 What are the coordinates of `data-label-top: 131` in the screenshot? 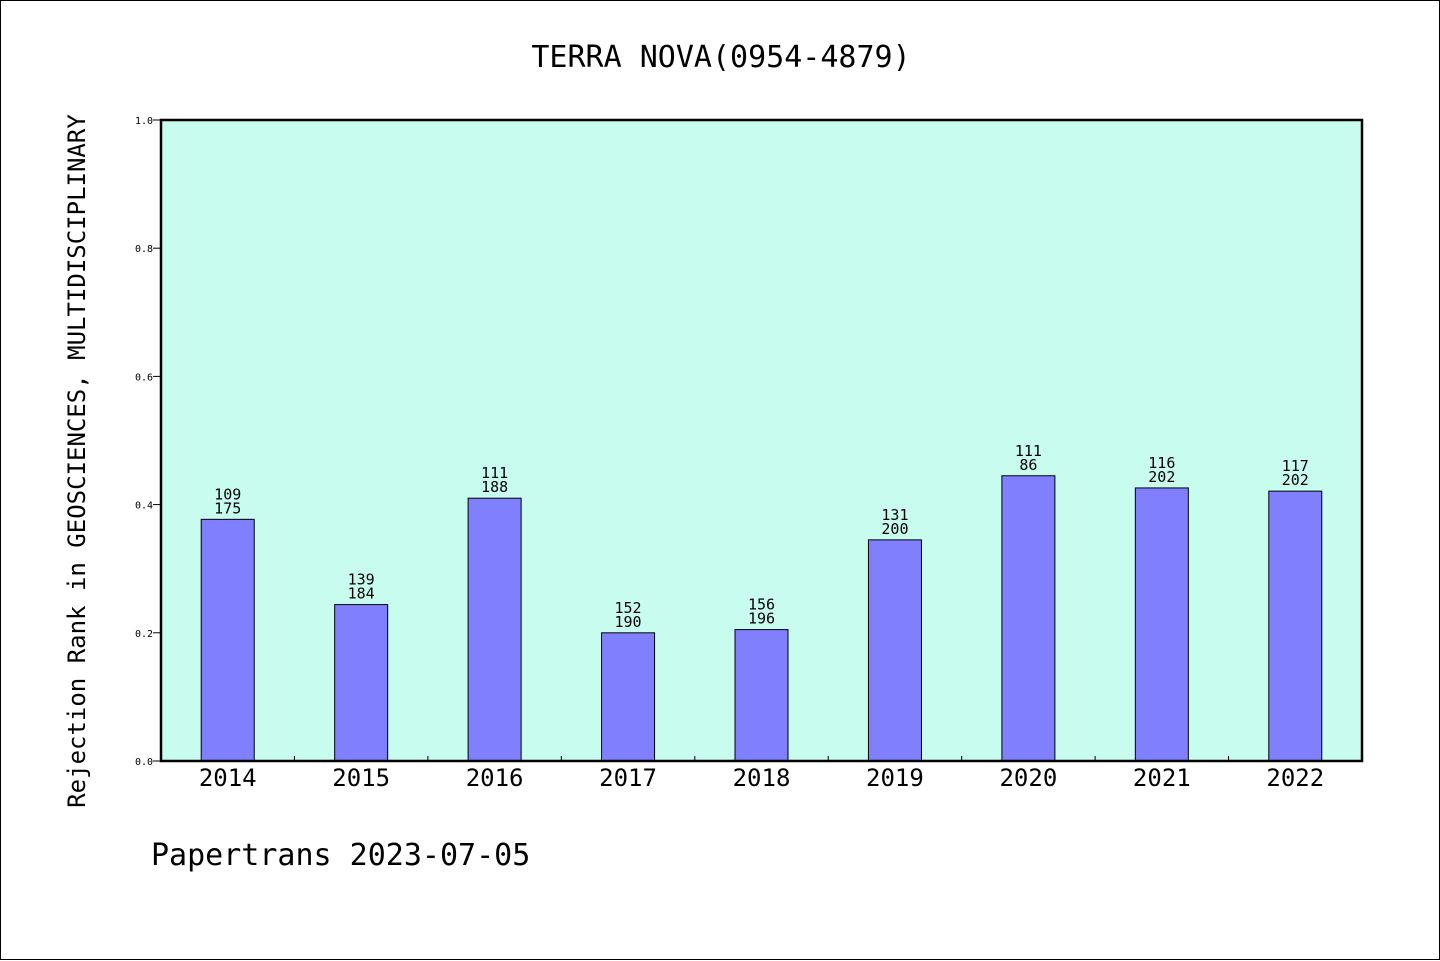 It's located at (894, 515).